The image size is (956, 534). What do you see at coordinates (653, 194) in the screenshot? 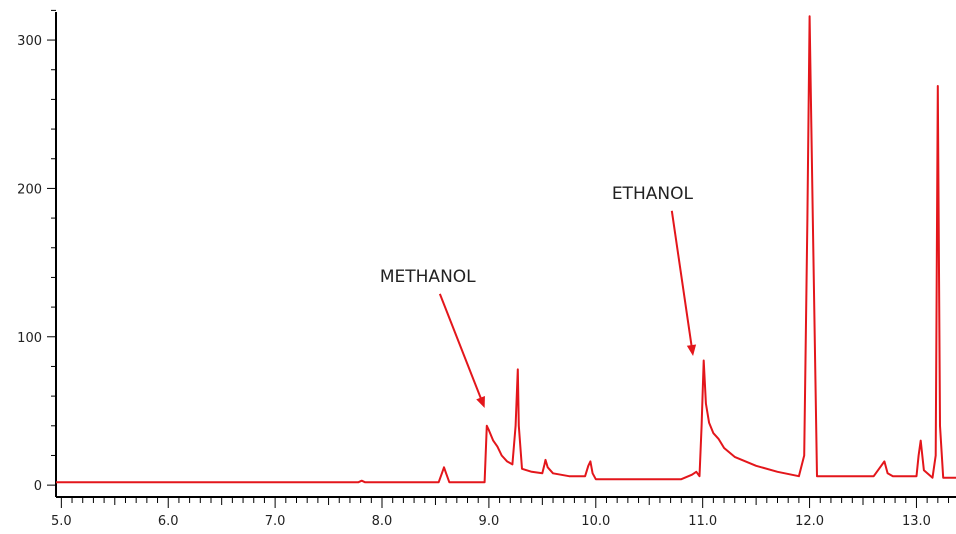
I see `annotation-label: ETHANOL` at bounding box center [653, 194].